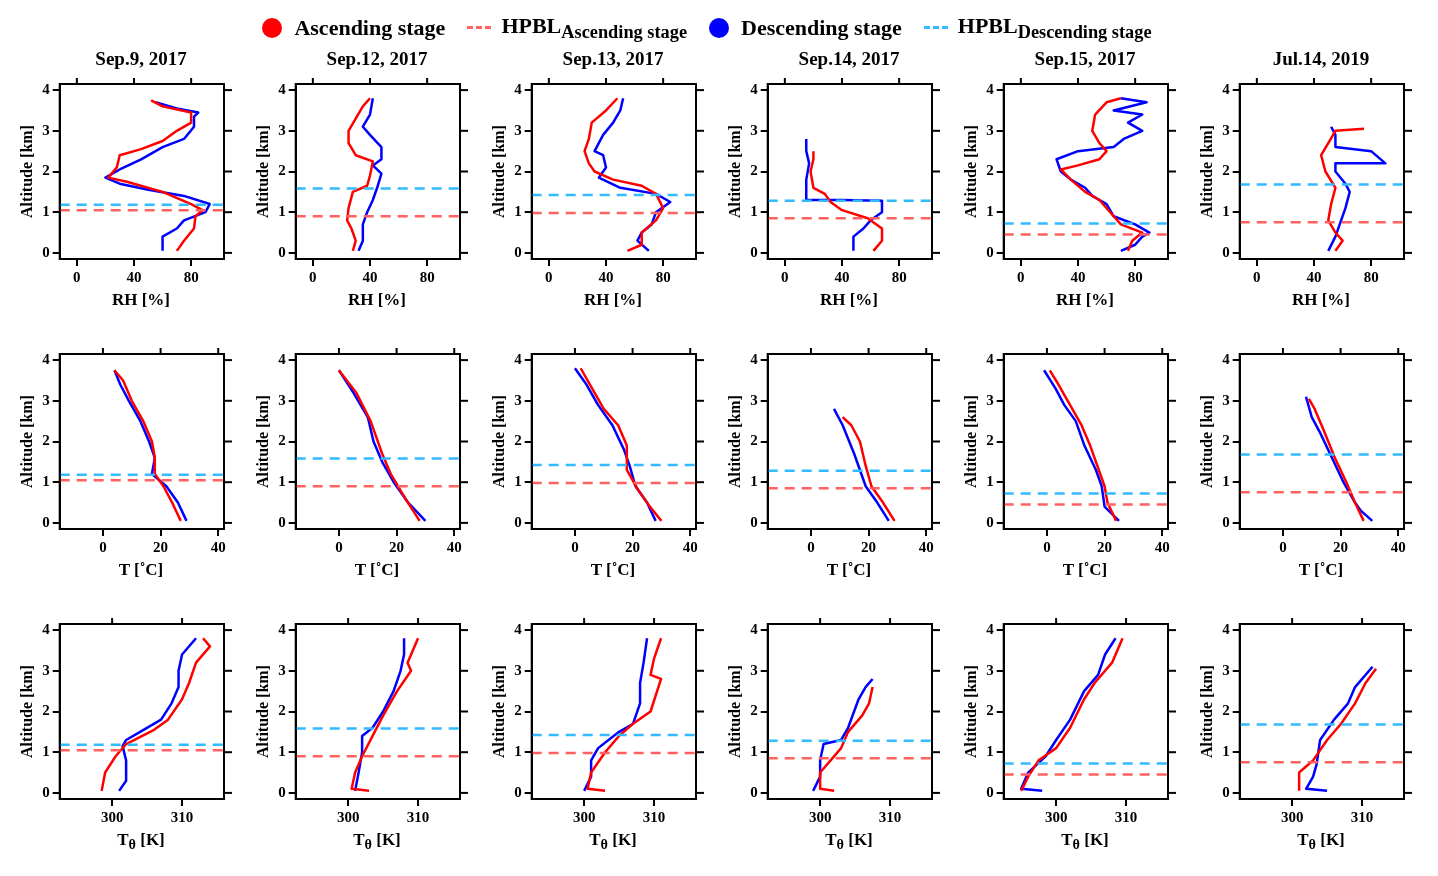 The width and height of the screenshot is (1438, 876). What do you see at coordinates (821, 28) in the screenshot?
I see `legend-label: Descending stage` at bounding box center [821, 28].